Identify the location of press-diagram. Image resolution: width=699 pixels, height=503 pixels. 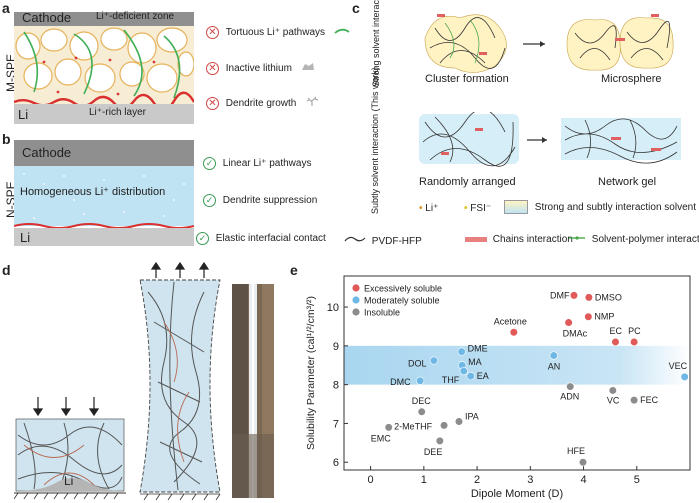
(70, 448).